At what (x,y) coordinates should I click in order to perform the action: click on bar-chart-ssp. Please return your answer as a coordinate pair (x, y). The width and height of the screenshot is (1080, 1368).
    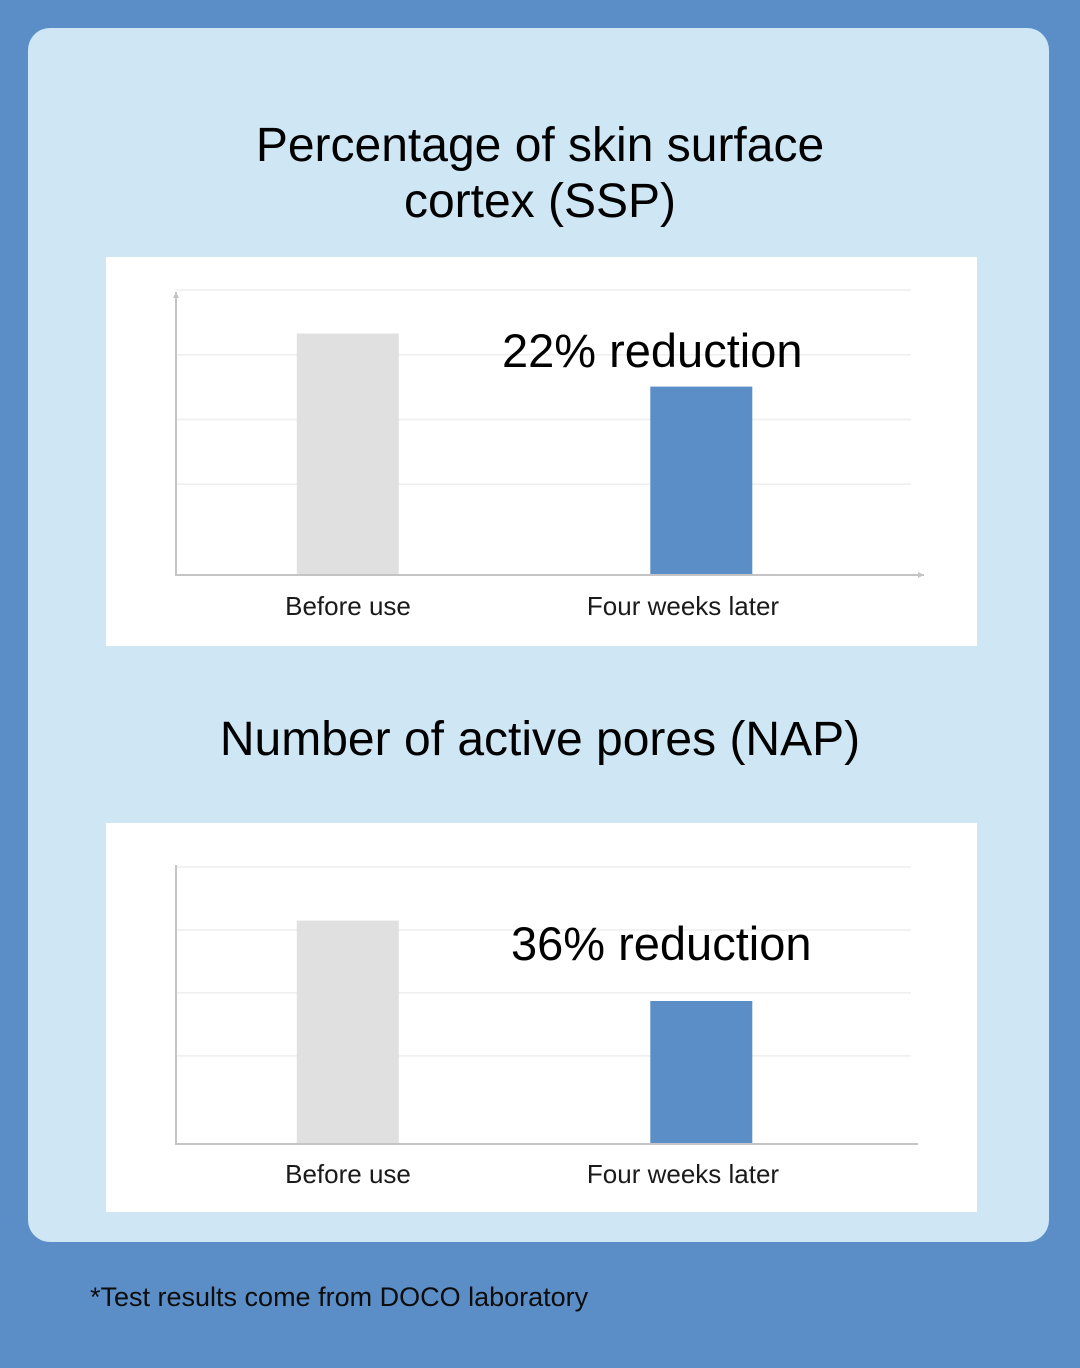
    Looking at the image, I should click on (548, 433).